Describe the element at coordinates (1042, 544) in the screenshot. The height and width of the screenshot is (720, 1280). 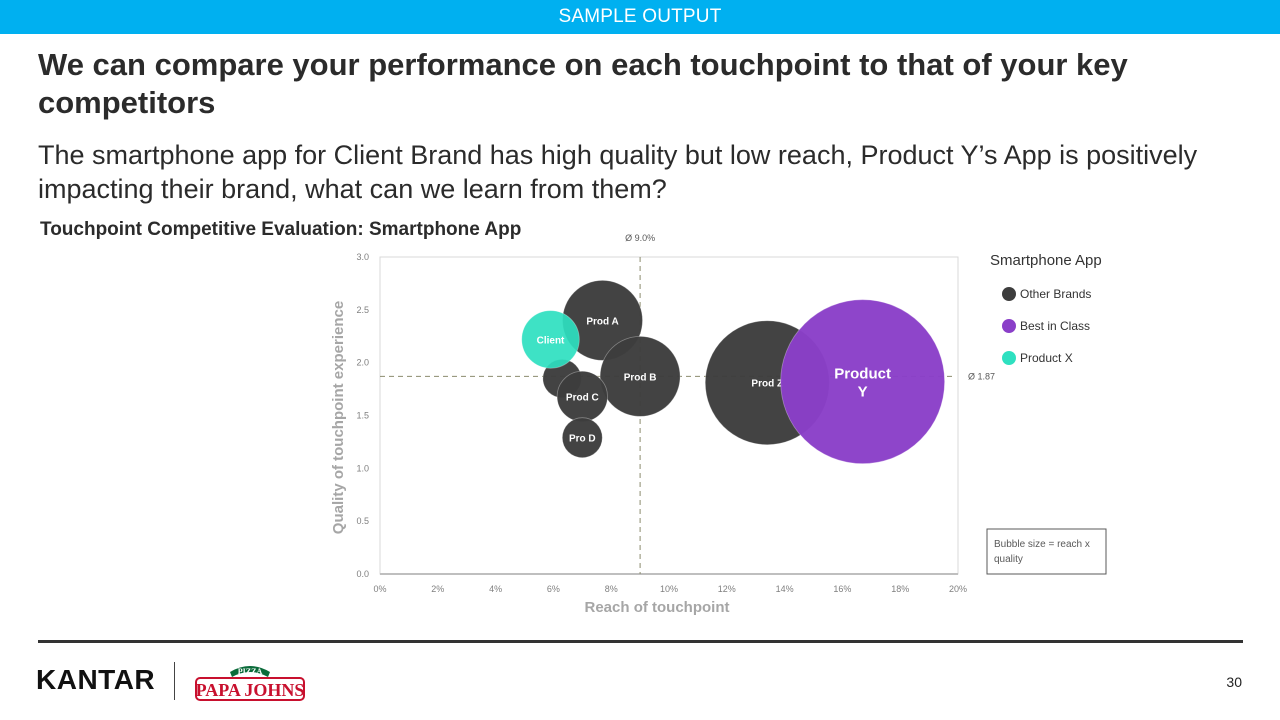
I see `bubble-size-note-line: Bubble size = reach x` at that location.